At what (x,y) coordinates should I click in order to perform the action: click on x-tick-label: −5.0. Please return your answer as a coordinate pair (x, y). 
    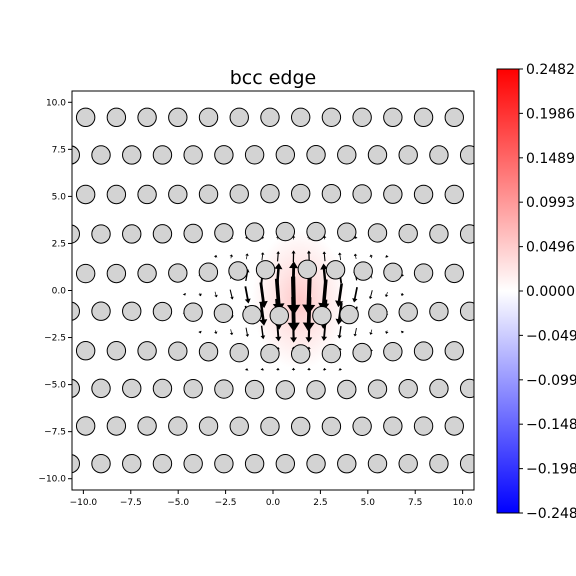
    Looking at the image, I should click on (178, 503).